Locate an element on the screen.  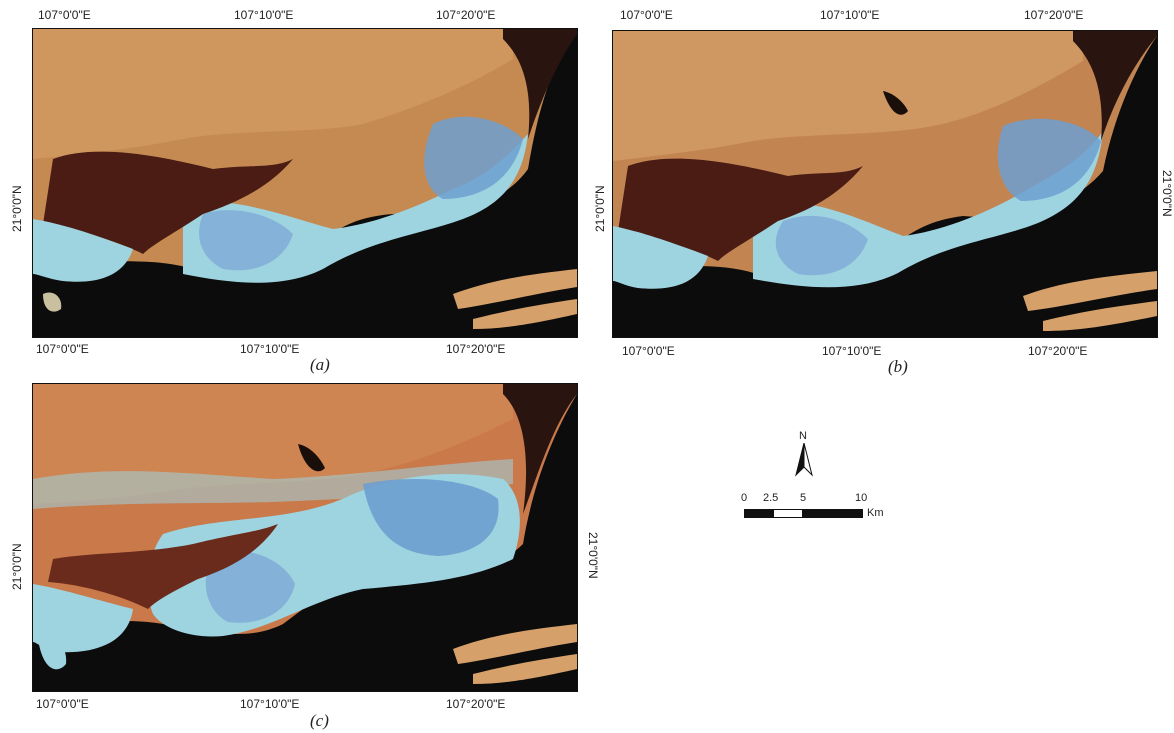
bottom-lon-label-a-3: 107°20'0"E is located at coordinates (476, 349).